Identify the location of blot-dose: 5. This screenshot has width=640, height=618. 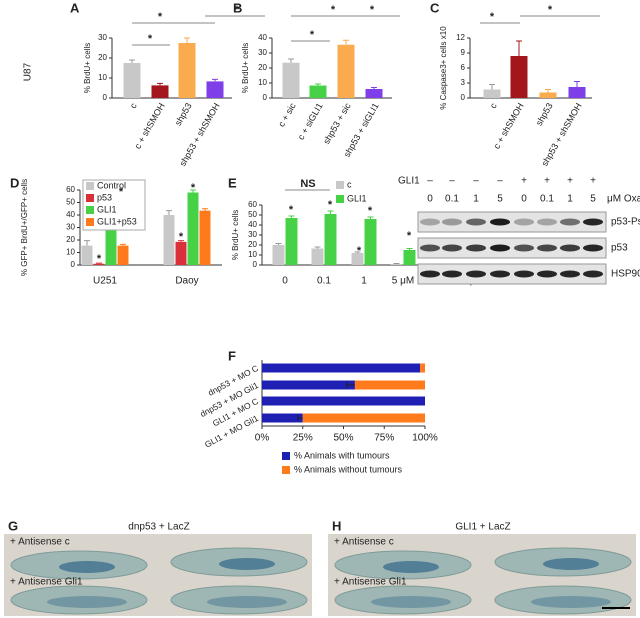
(593, 199).